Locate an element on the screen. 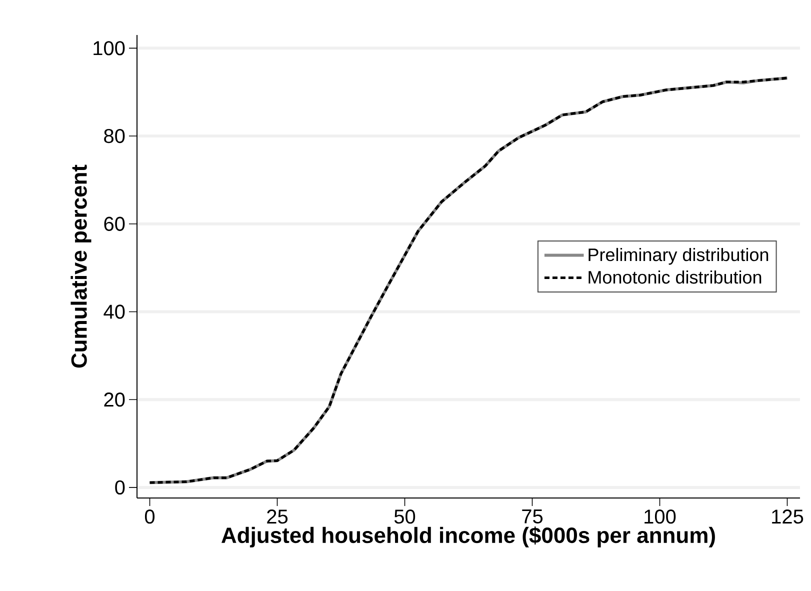 This screenshot has height=591, width=811. y-tick-label: 0 is located at coordinates (120, 487).